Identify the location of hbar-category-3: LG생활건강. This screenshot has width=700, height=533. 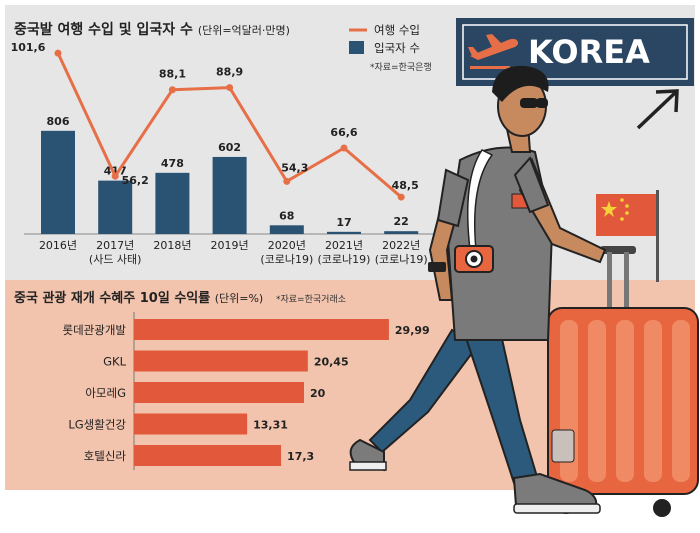
(97, 425).